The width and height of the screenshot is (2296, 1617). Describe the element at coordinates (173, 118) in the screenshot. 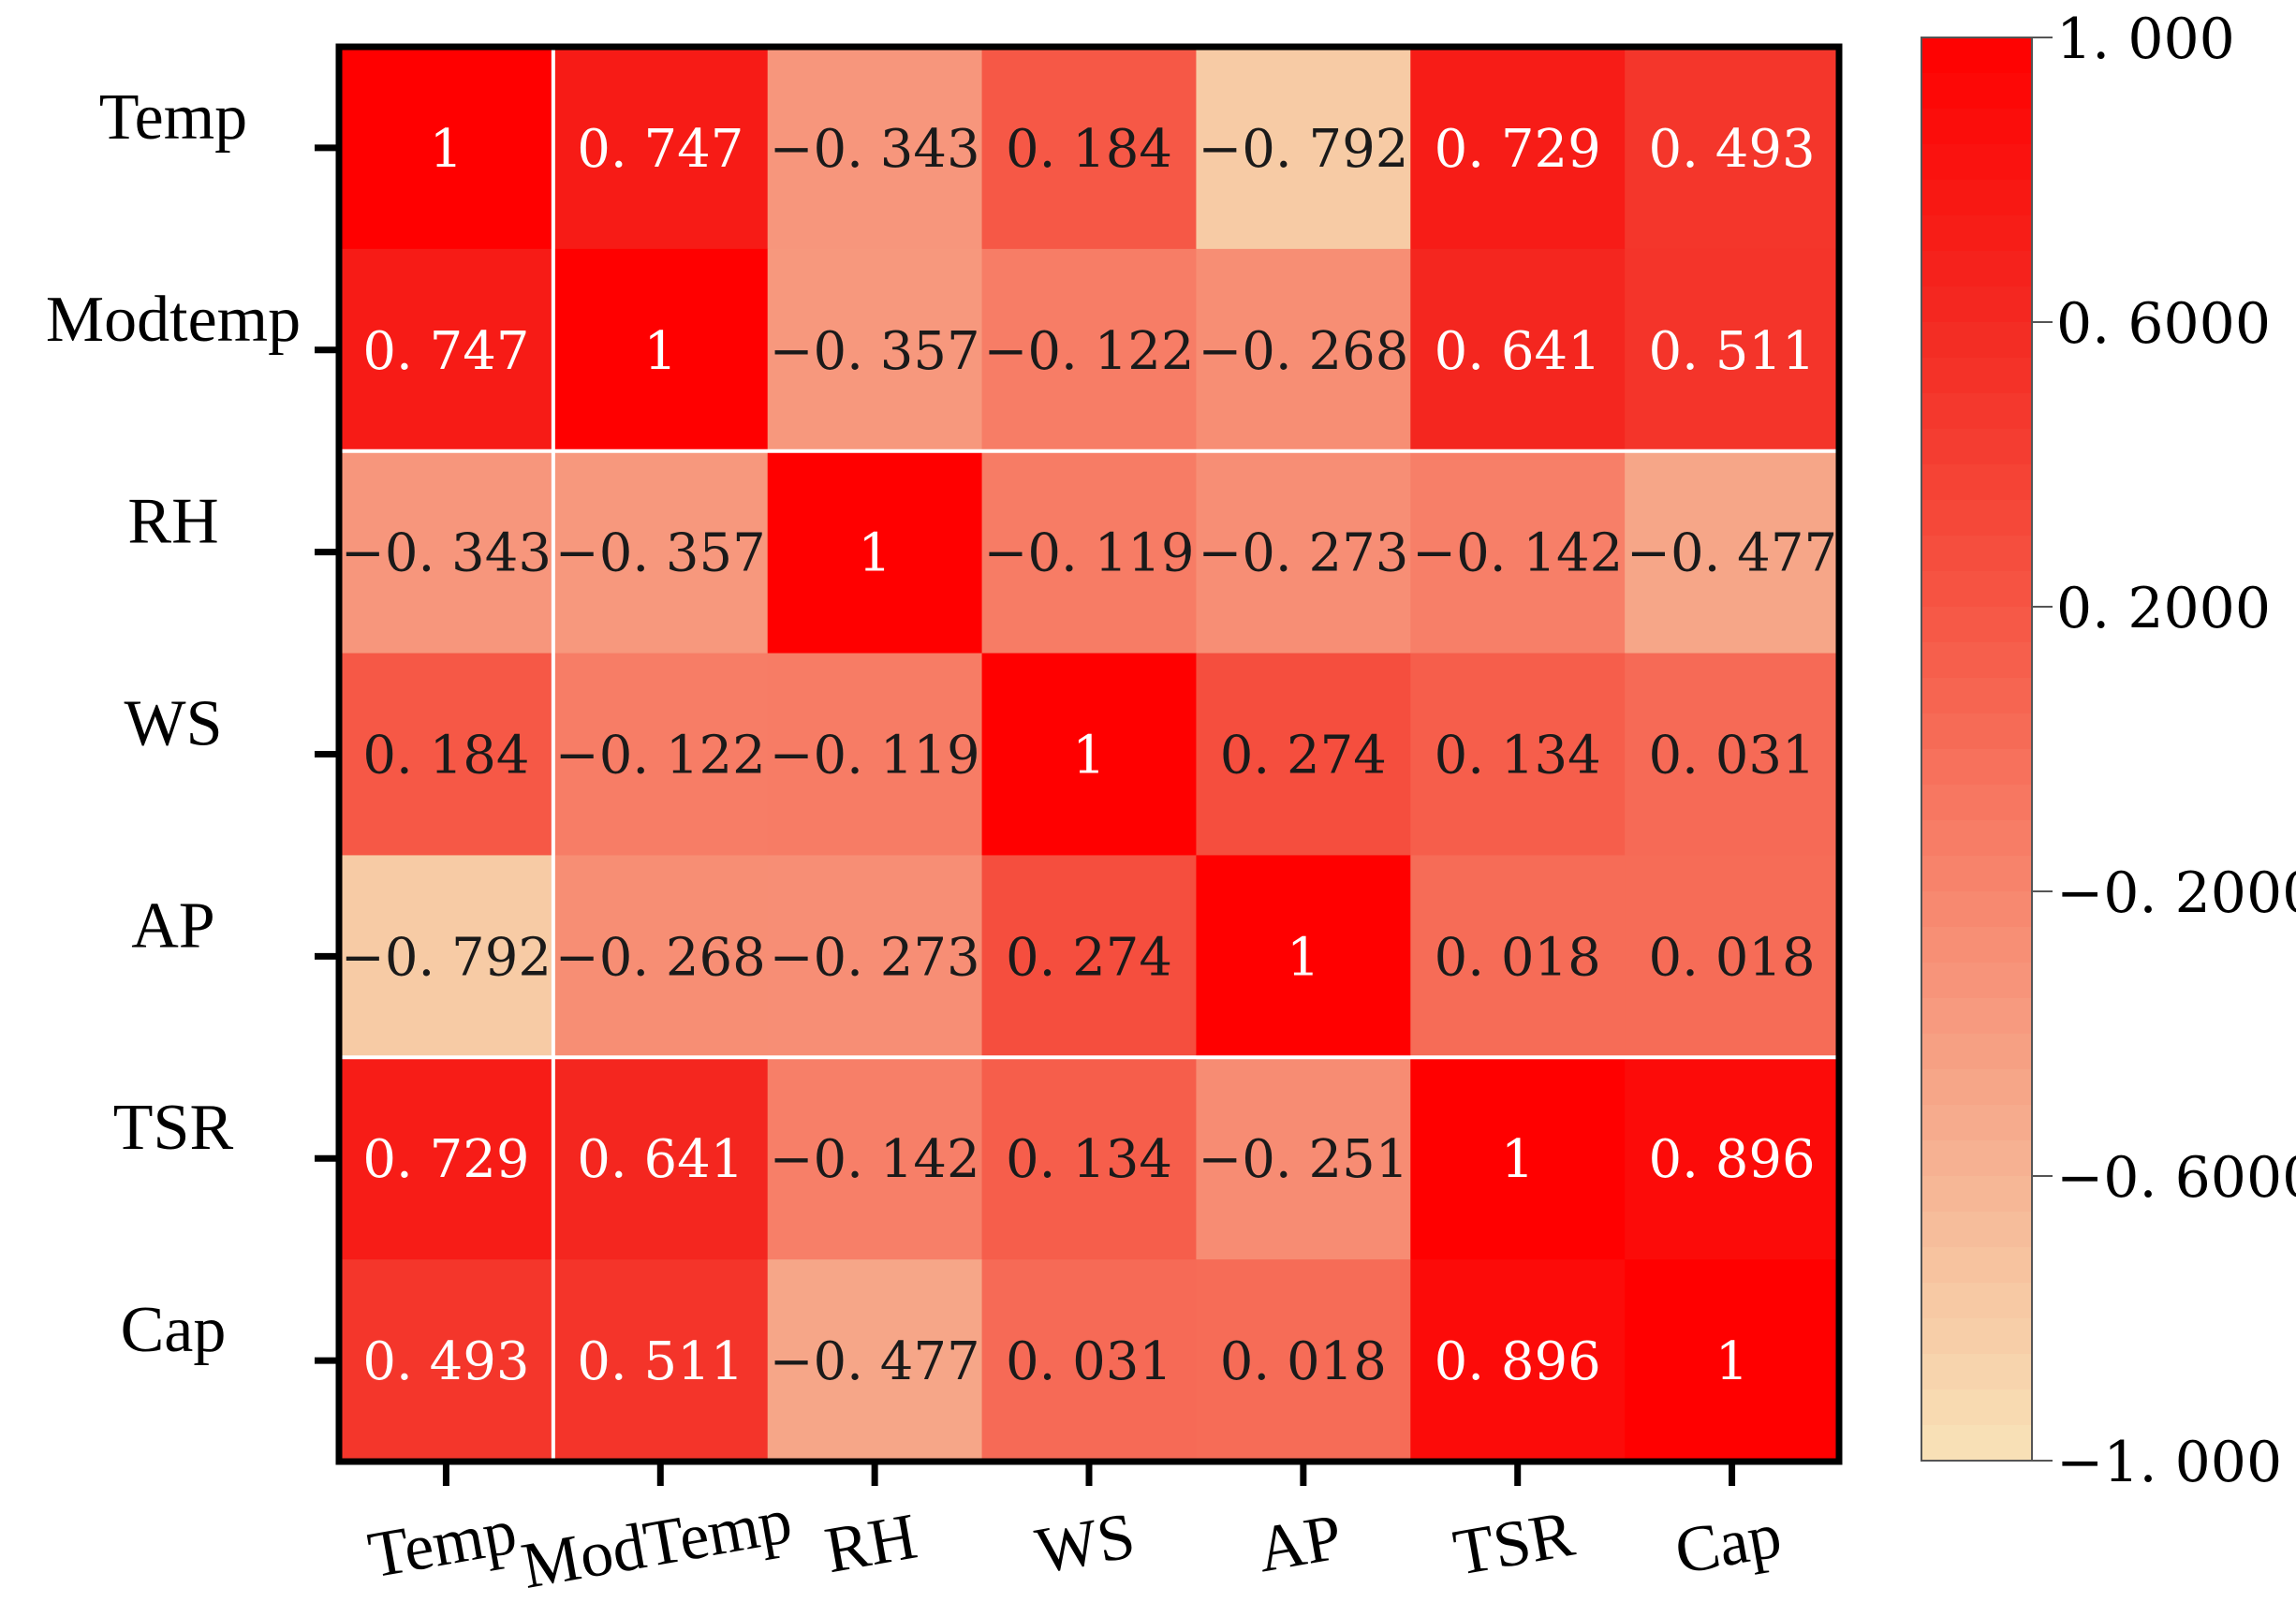

I see `y-tick-label: Temp` at that location.